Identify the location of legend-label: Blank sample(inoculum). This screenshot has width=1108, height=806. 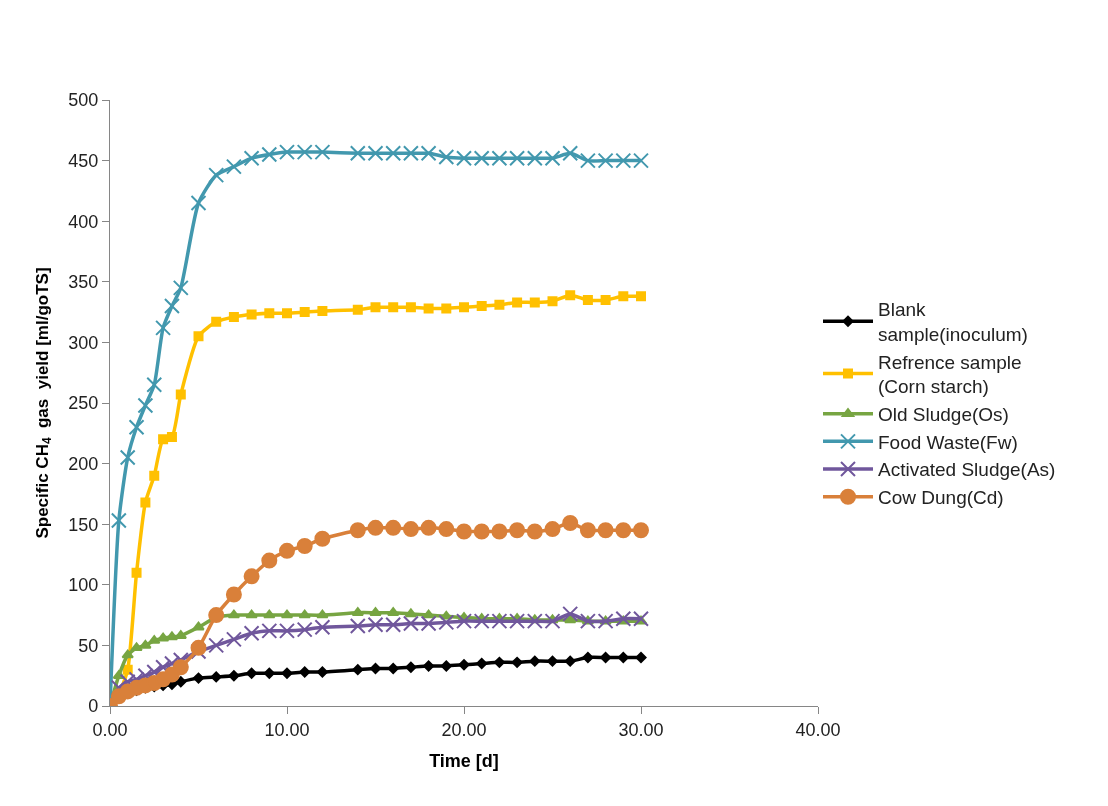
(953, 322).